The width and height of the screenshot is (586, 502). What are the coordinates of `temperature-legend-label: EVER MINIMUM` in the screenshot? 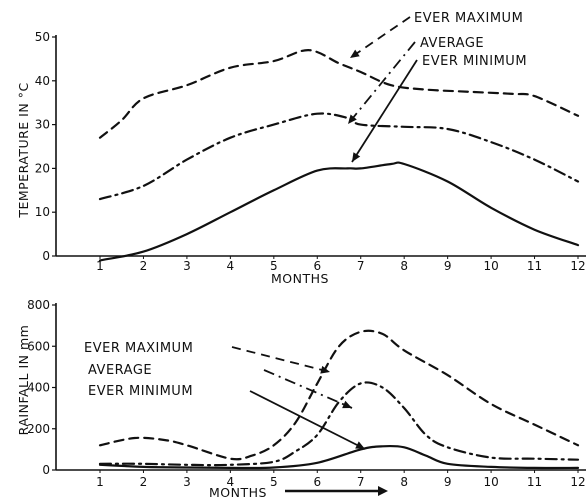 It's located at (474, 61).